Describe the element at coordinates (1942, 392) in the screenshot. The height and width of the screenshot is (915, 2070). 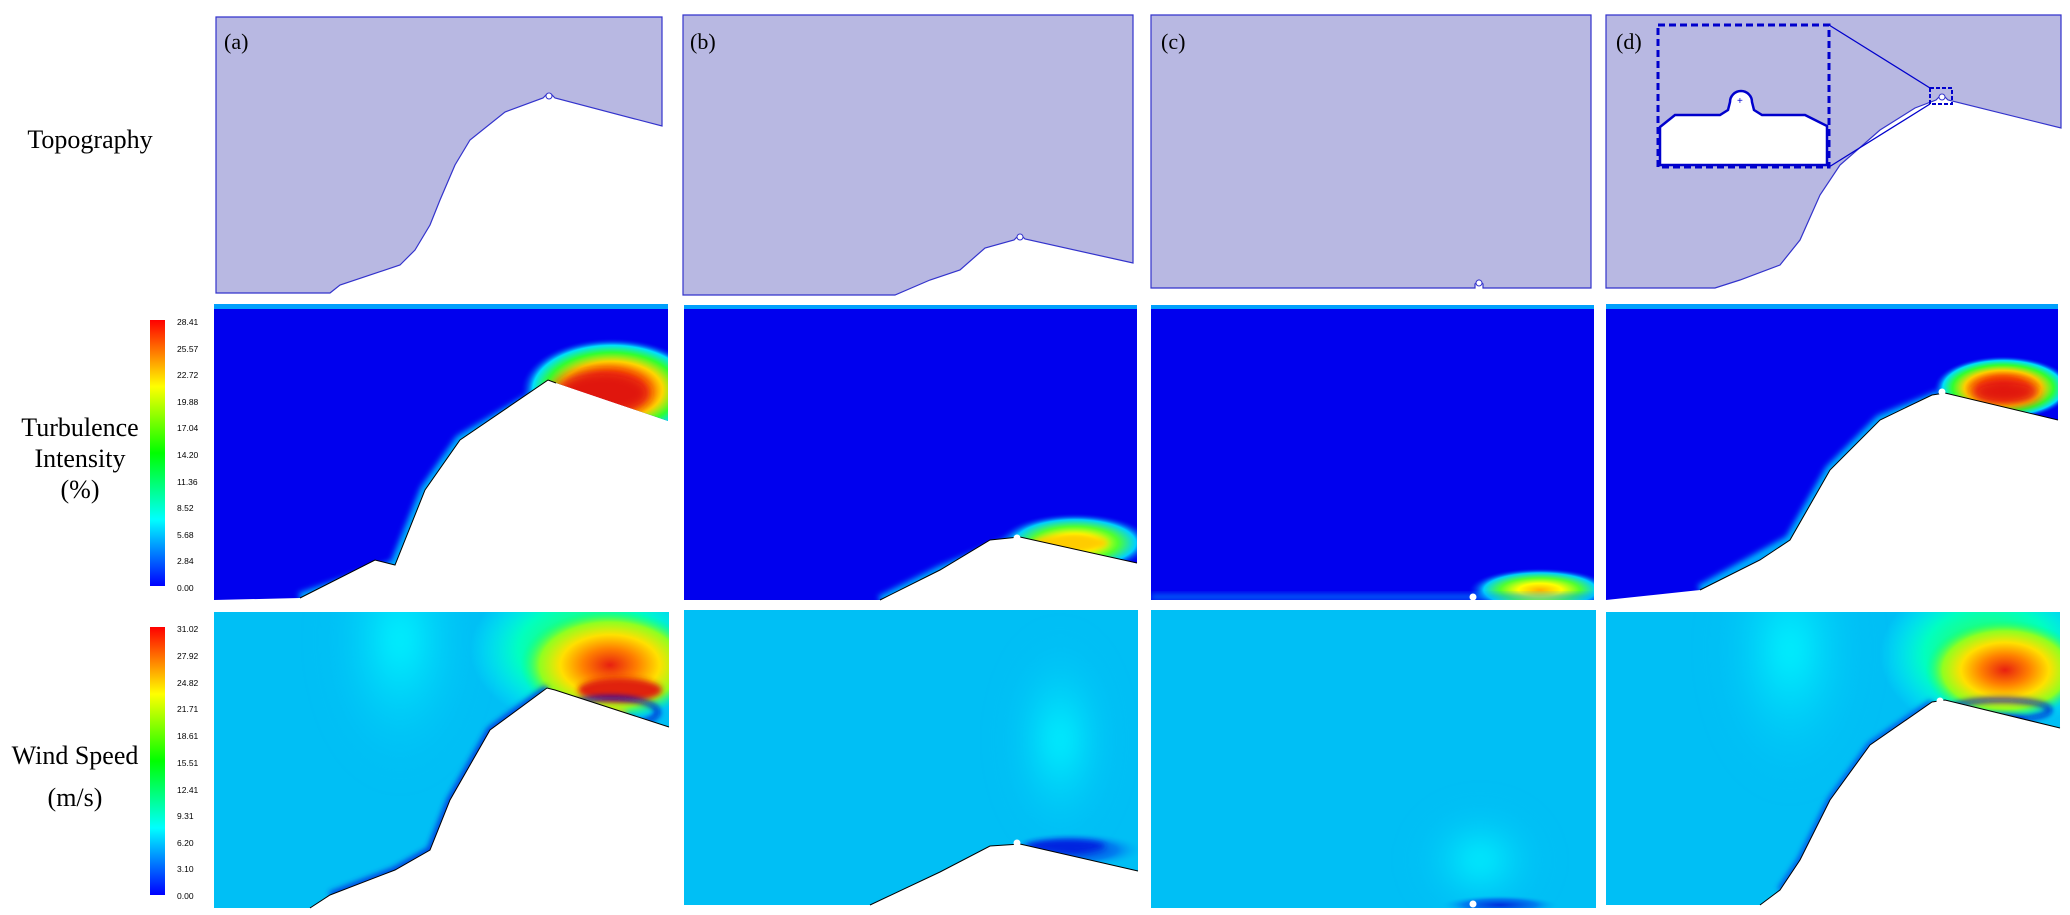
I see `structure-ti-d` at that location.